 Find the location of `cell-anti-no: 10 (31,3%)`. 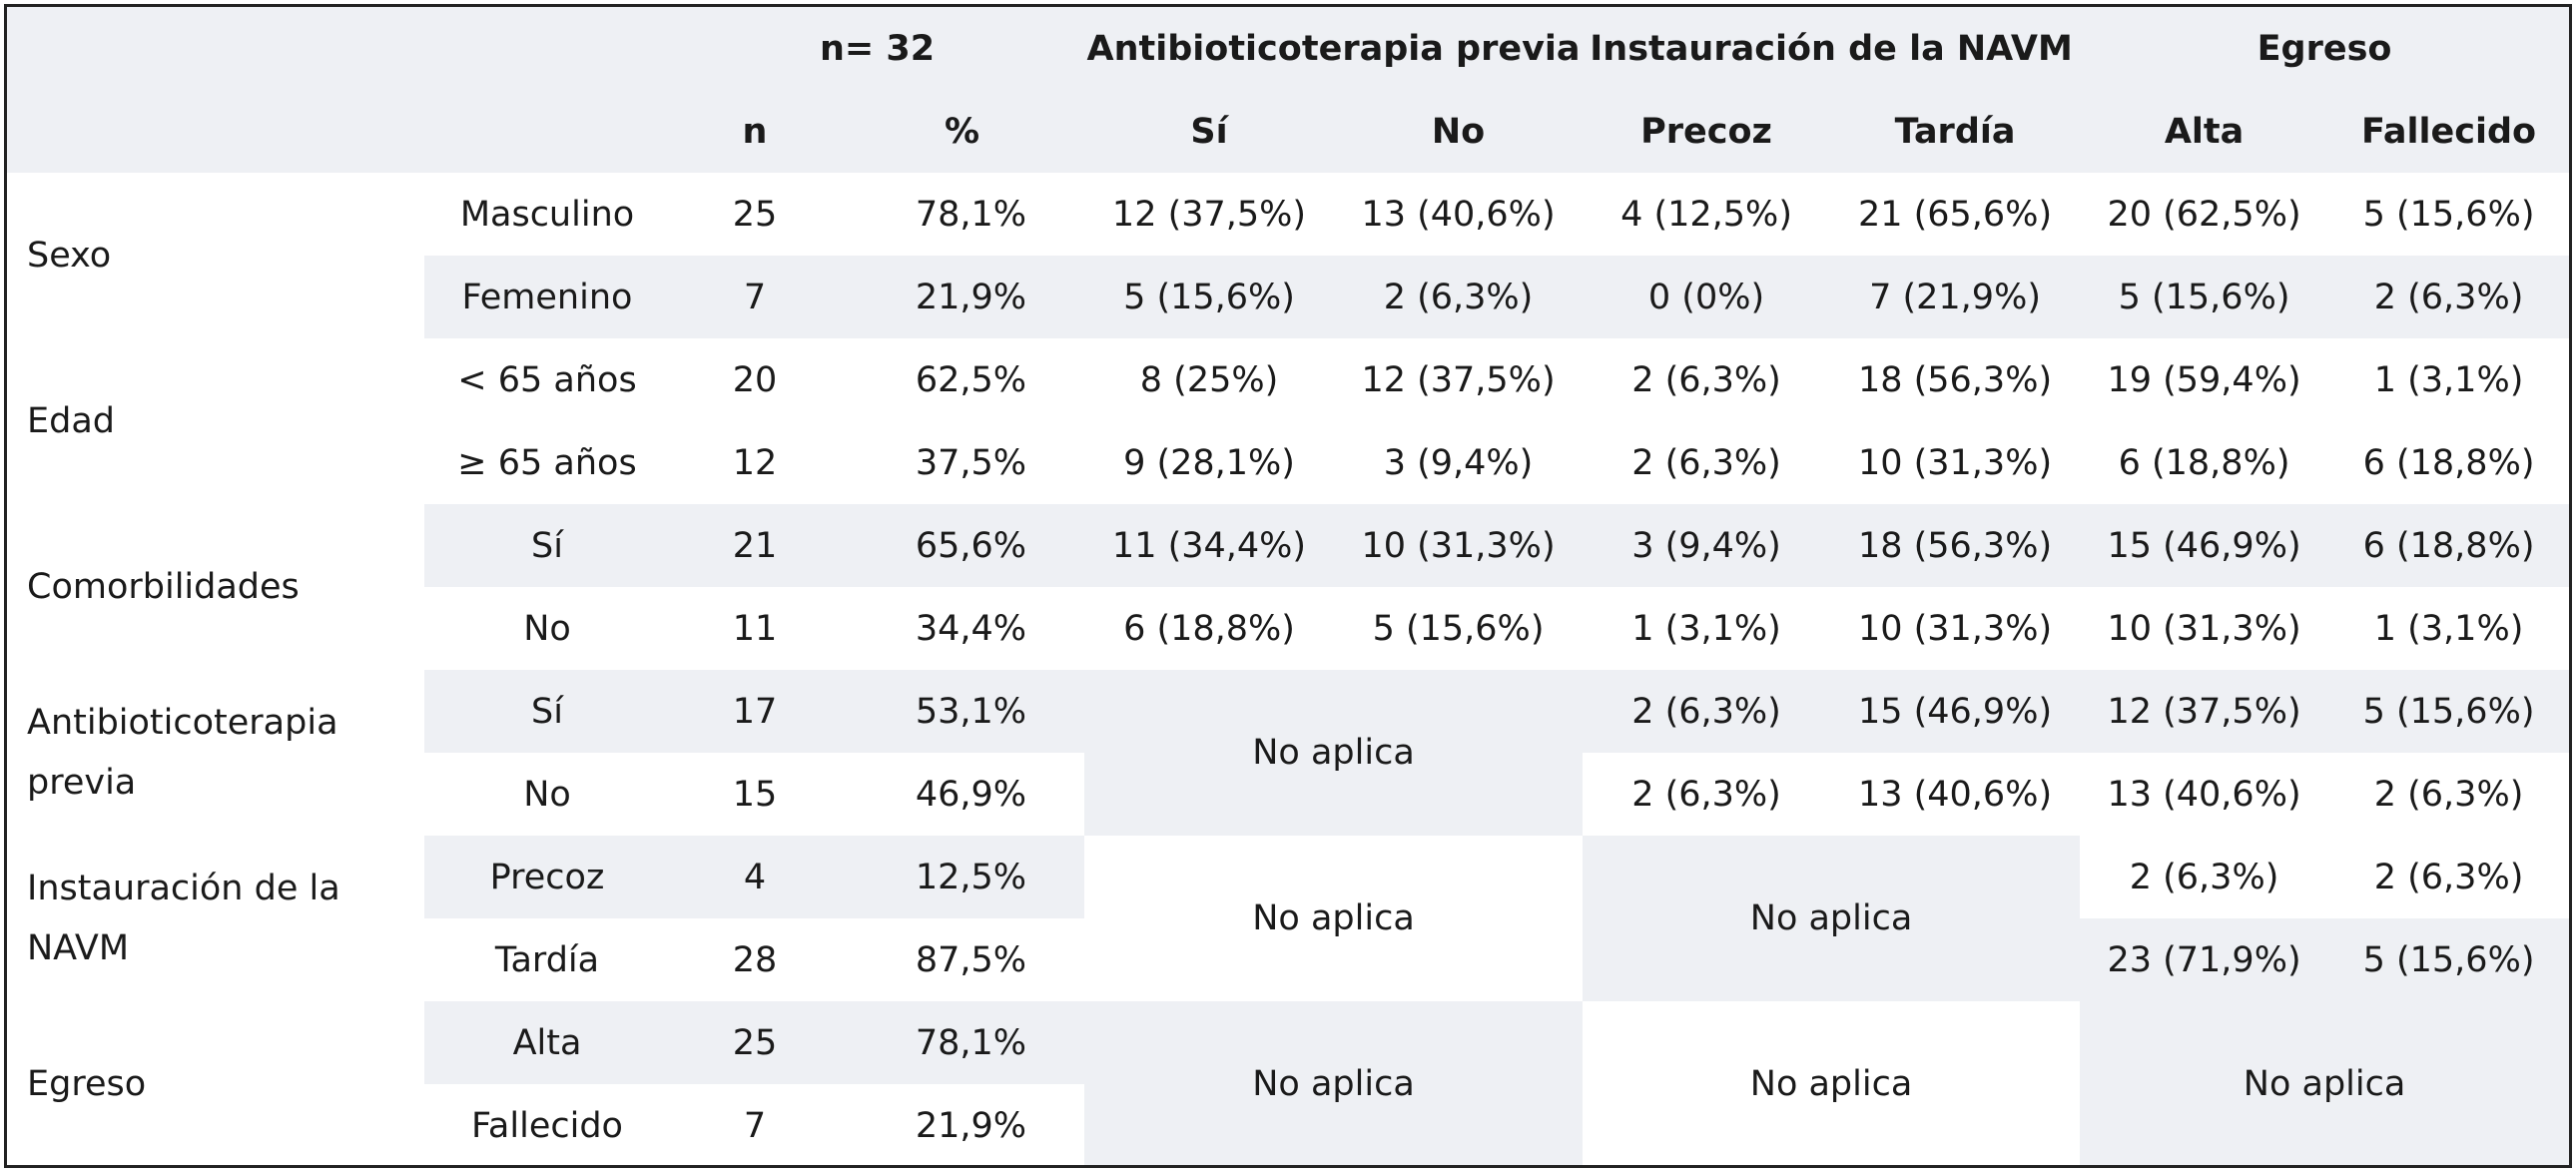

cell-anti-no: 10 (31,3%) is located at coordinates (1458, 545).